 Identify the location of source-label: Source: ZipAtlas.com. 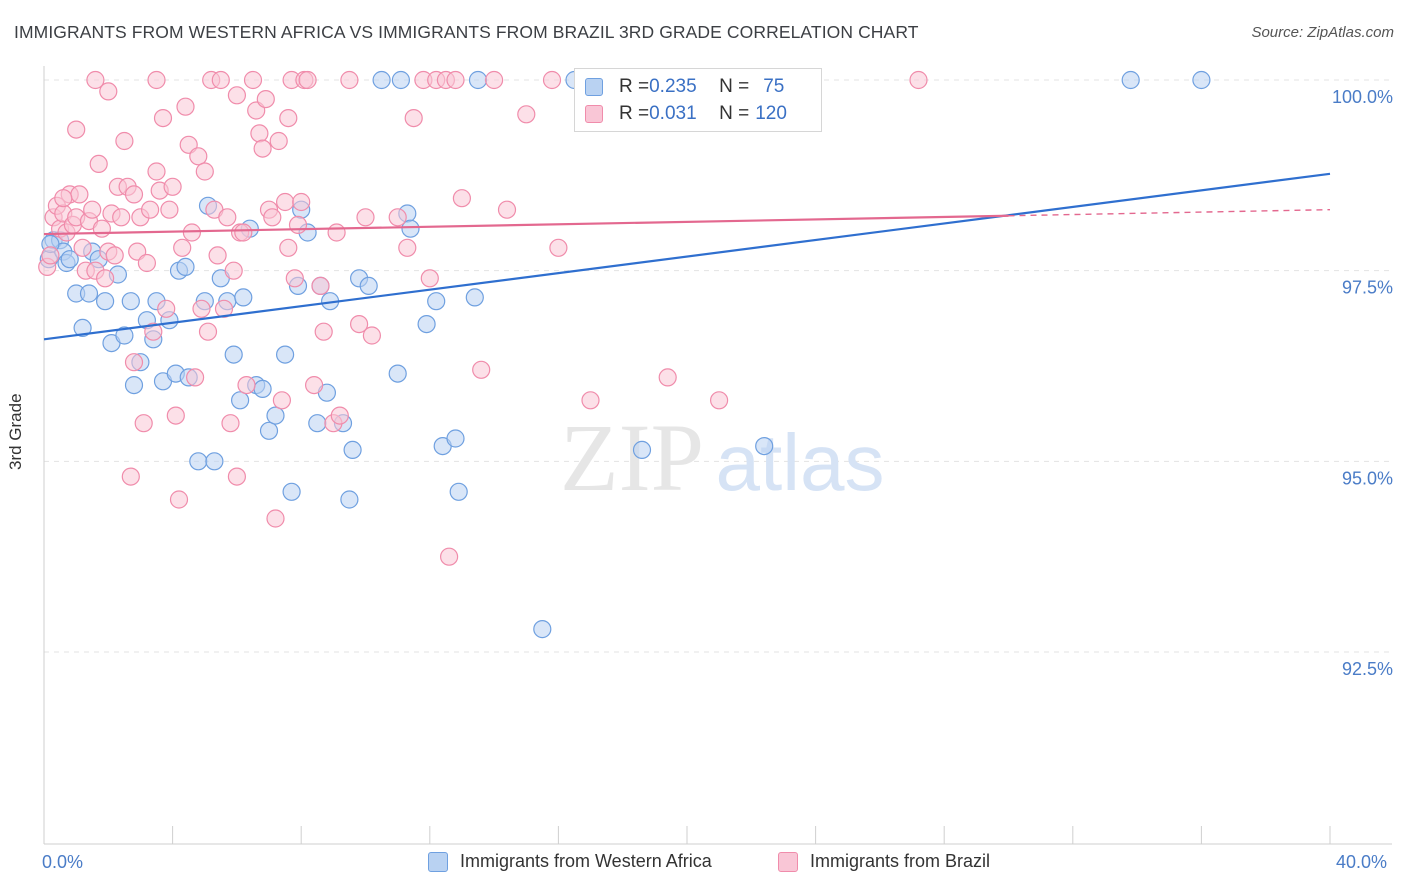
(1322, 32).